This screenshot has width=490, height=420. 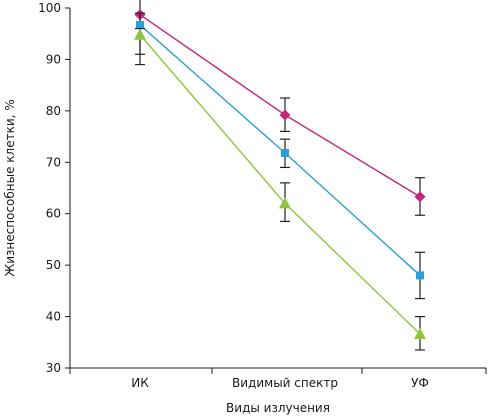 What do you see at coordinates (278, 408) in the screenshot?
I see `x-axis-title: Виды излучения` at bounding box center [278, 408].